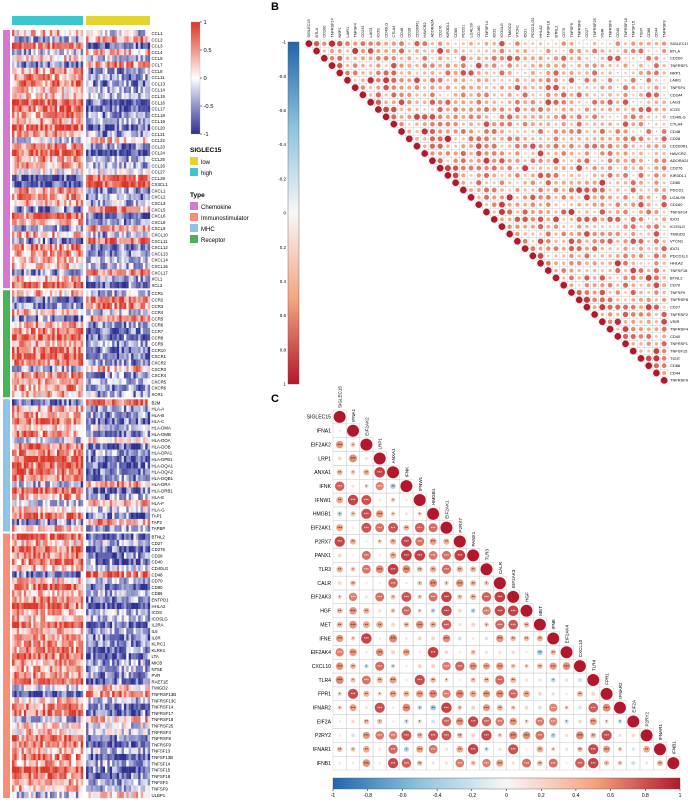 The image size is (688, 805). I want to click on a-gene-label: CCR1, so click(158, 293).